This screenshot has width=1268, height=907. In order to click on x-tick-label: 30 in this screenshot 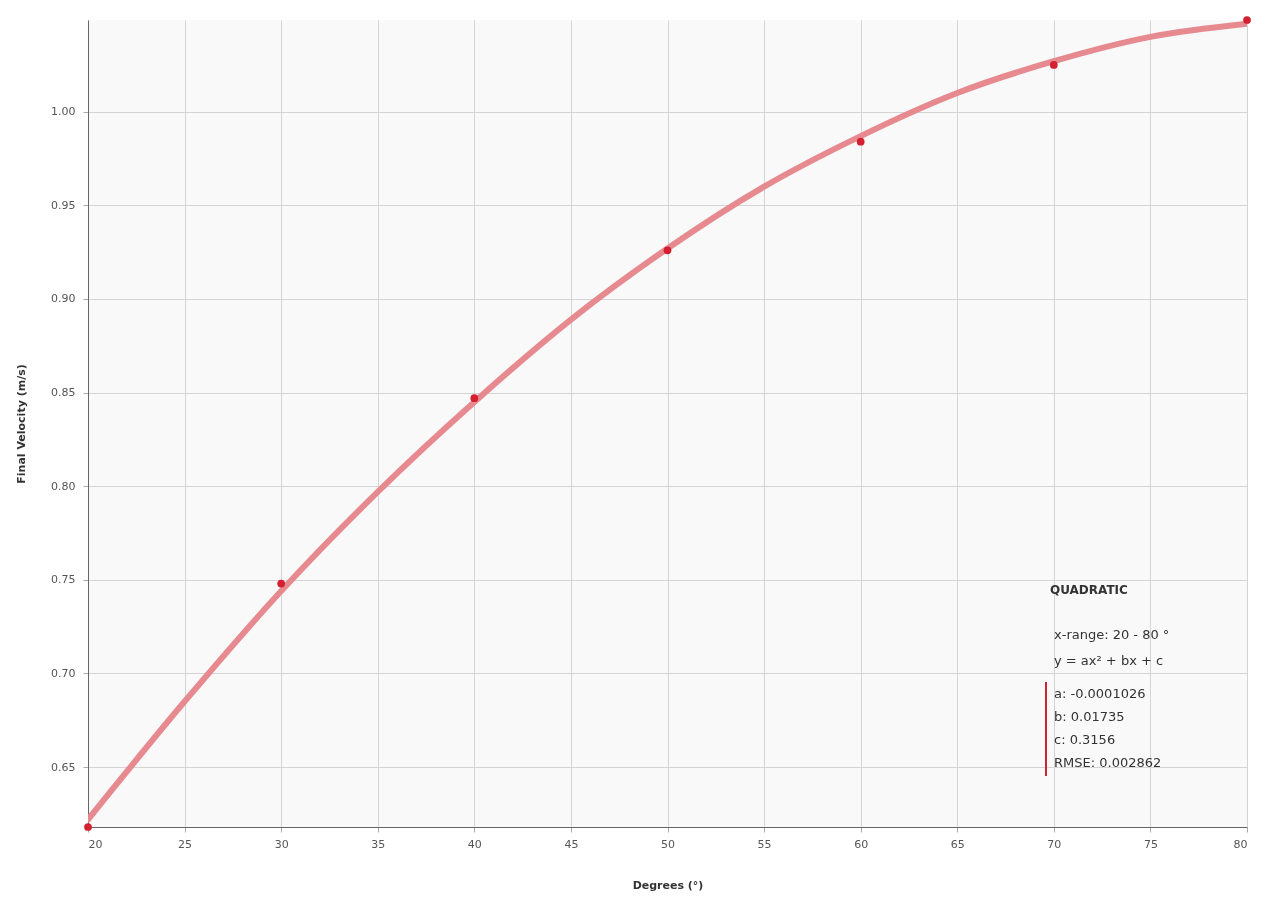, I will do `click(281, 844)`.